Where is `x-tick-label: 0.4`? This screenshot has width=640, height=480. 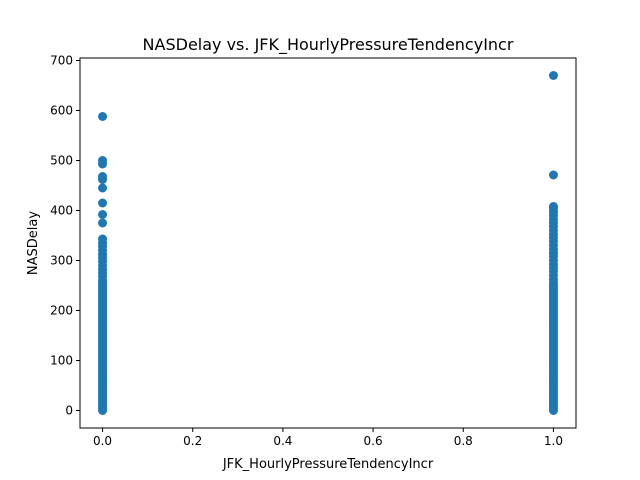
x-tick-label: 0.4 is located at coordinates (282, 441).